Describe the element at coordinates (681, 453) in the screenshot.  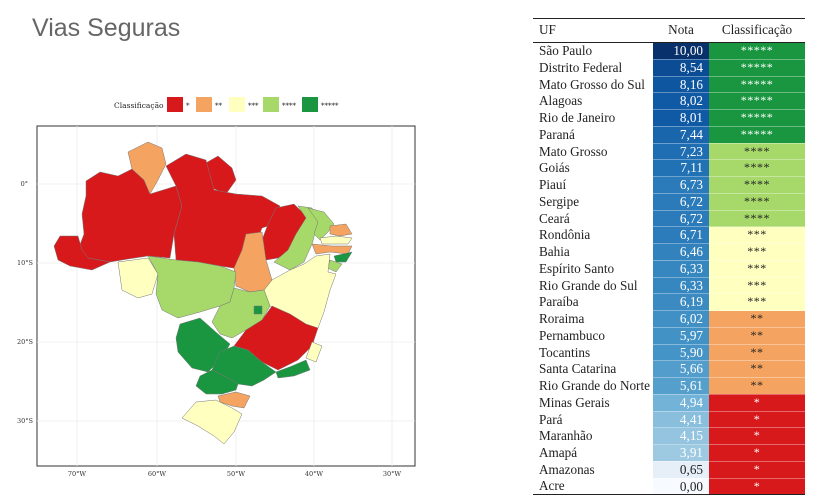
I see `cell-nota: 3,91` at that location.